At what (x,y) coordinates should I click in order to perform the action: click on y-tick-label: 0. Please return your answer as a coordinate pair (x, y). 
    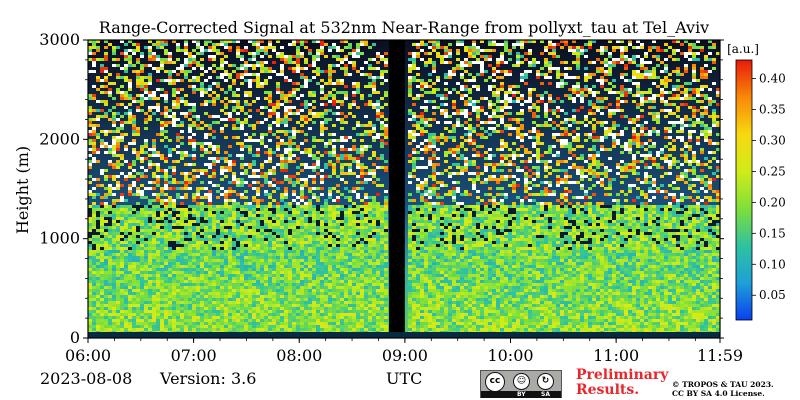
    Looking at the image, I should click on (75, 337).